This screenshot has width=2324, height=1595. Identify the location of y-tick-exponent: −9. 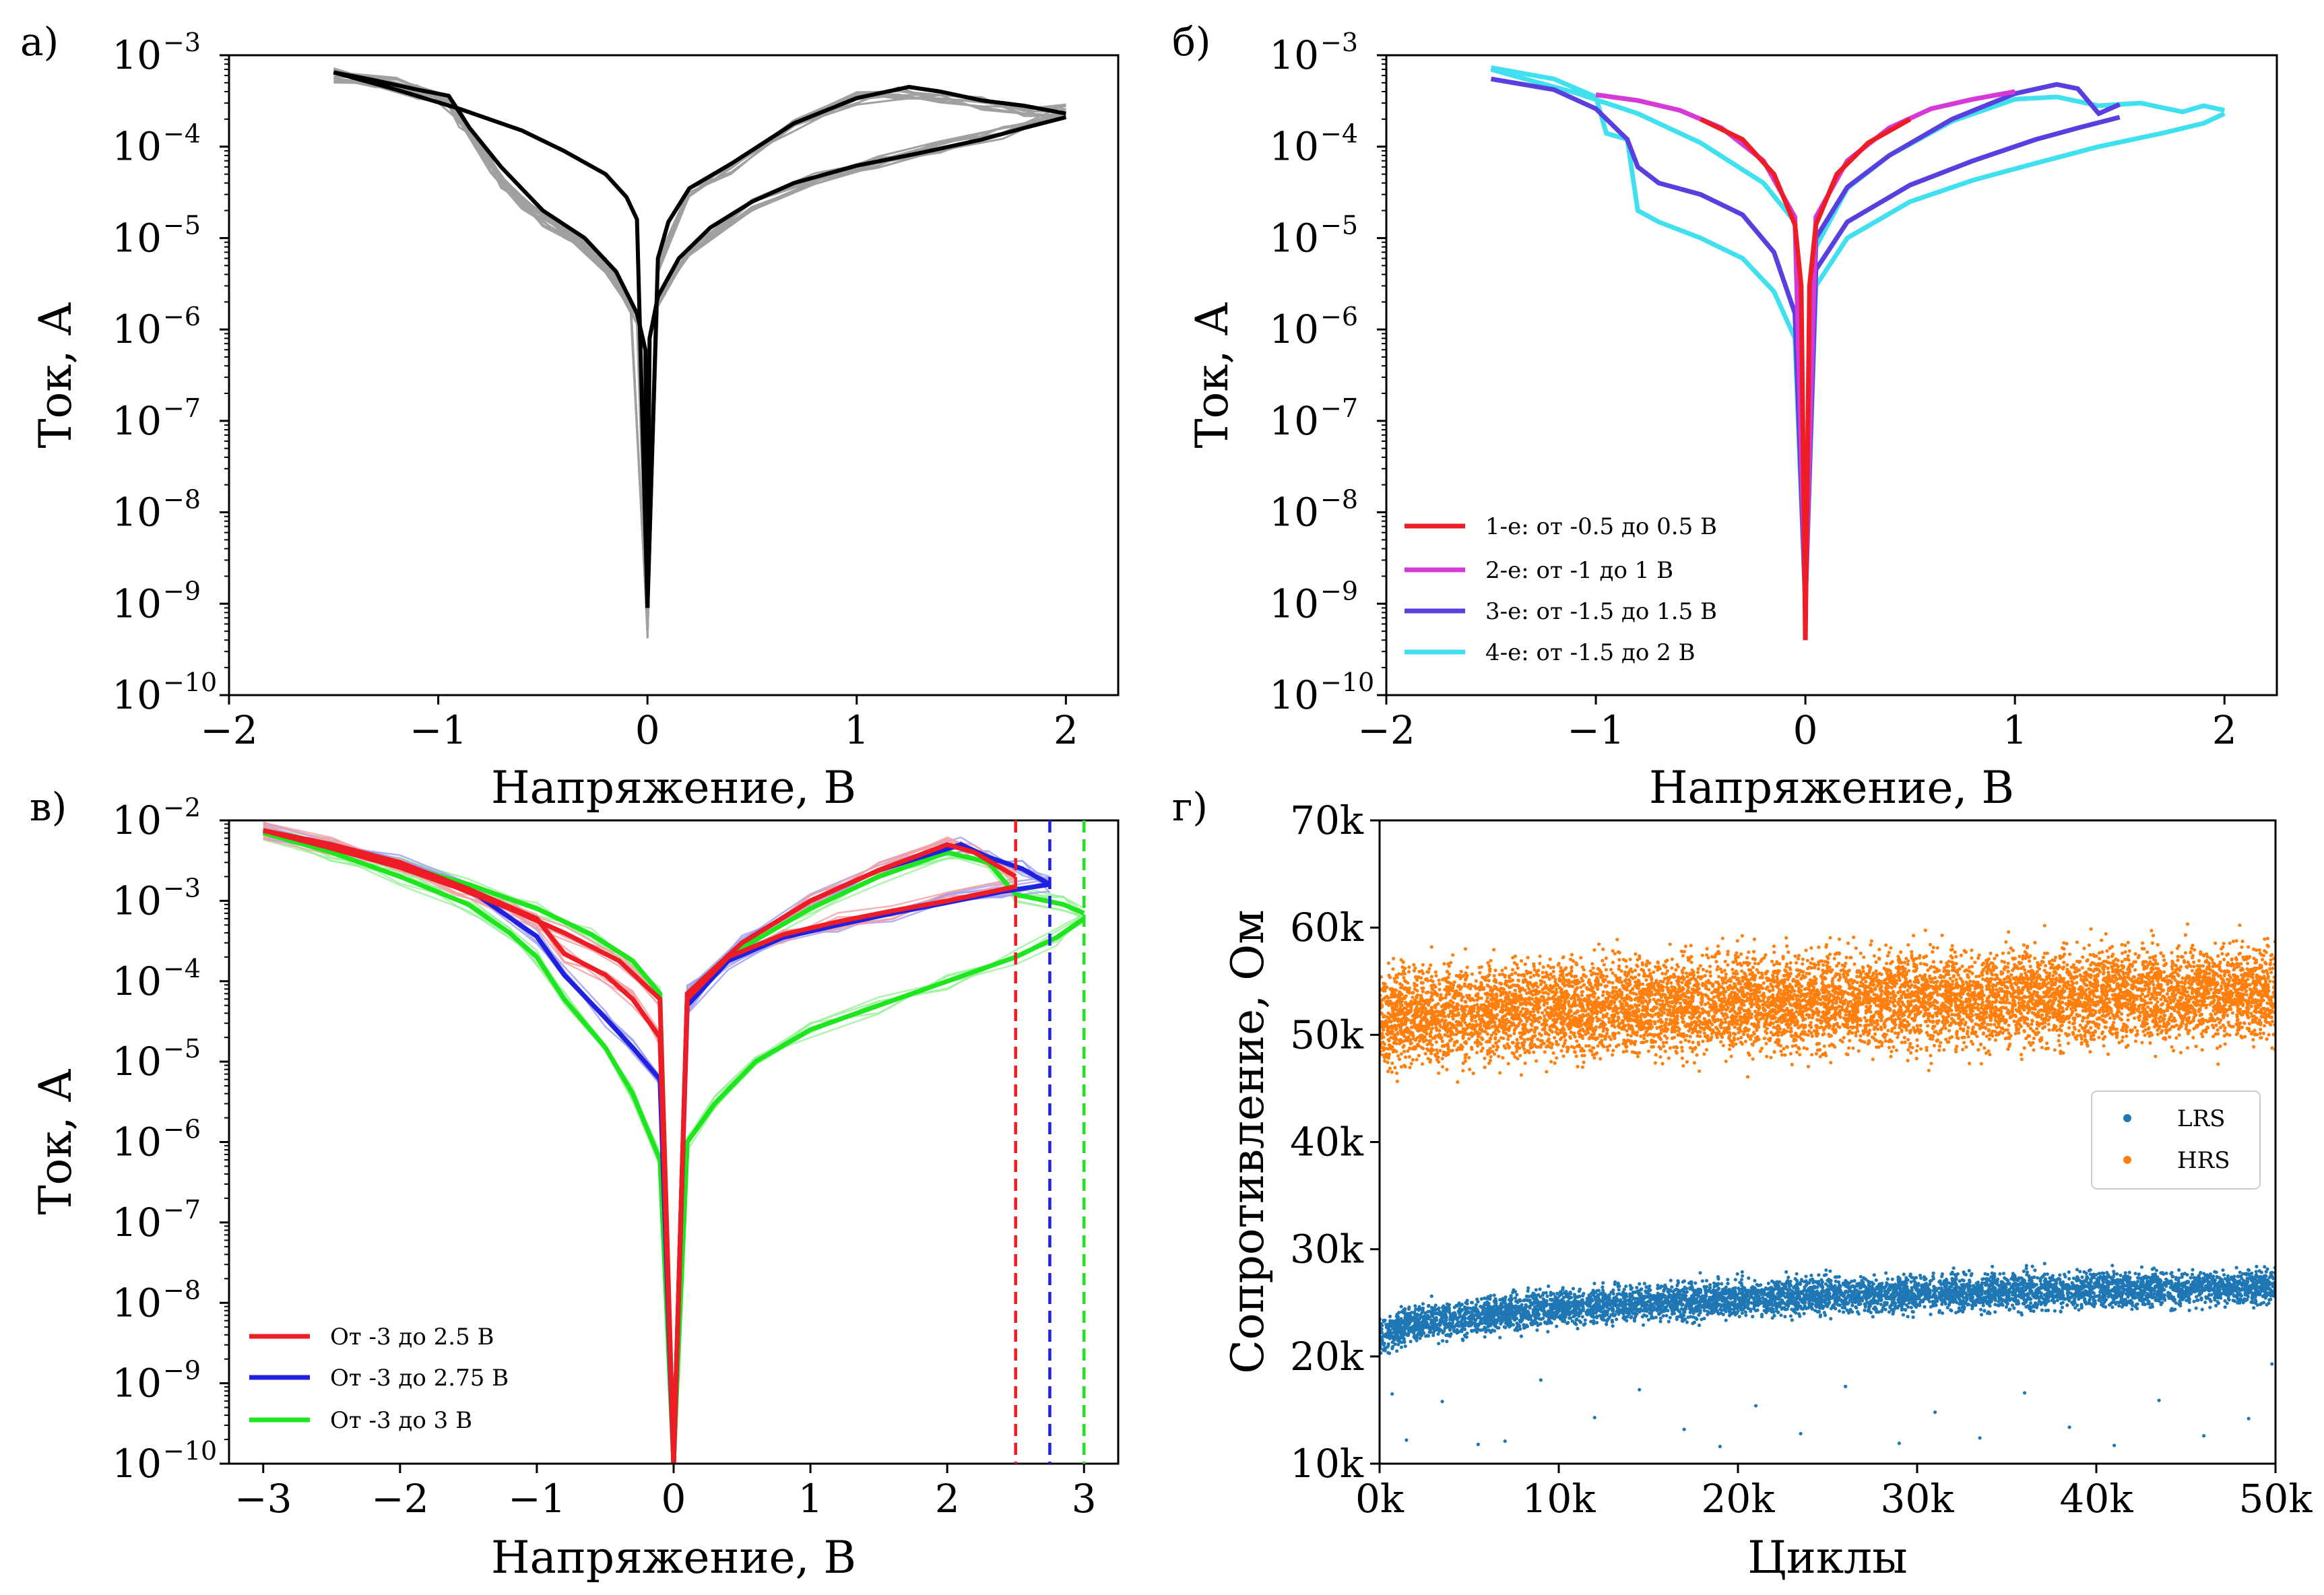
(182, 591).